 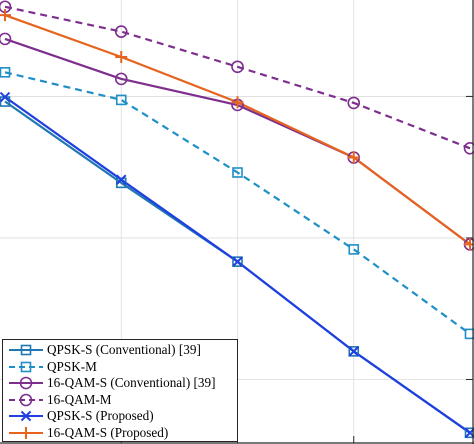 I want to click on legend-entry-16qam-m: 16-QAM-M, so click(x=121, y=400).